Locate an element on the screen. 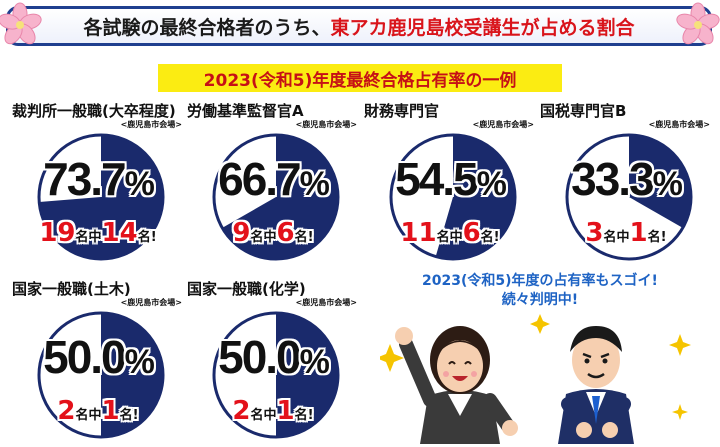 The height and width of the screenshot is (447, 720). result-card: 財務専門官 <鹿児島市会場> 54.5% 11名中6名! is located at coordinates (450, 180).